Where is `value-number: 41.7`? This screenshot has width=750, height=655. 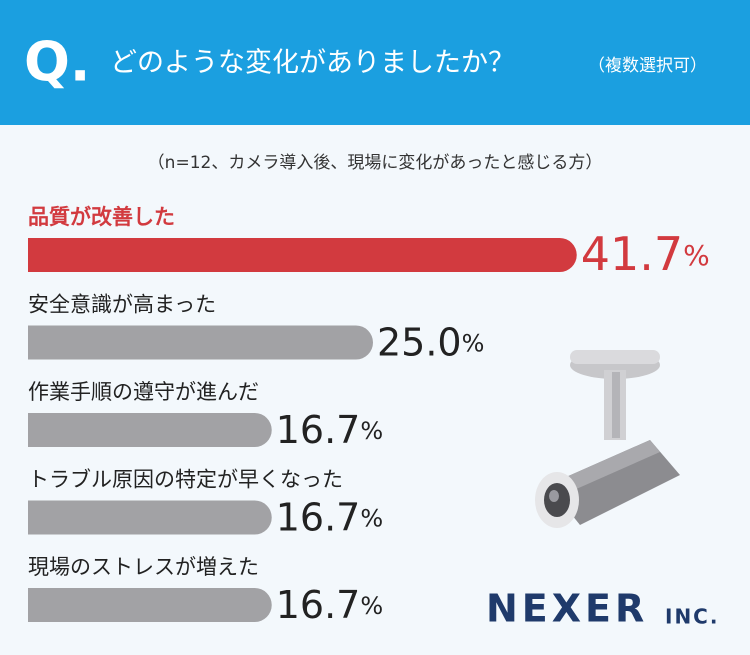 value-number: 41.7 is located at coordinates (632, 254).